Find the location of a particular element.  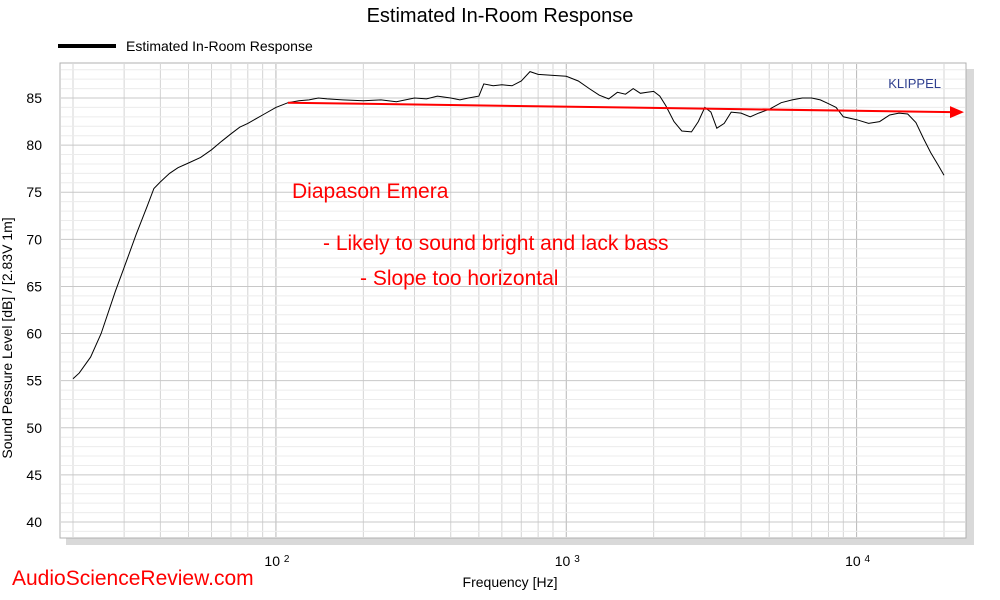

y-tick-label: 55 is located at coordinates (34, 381).